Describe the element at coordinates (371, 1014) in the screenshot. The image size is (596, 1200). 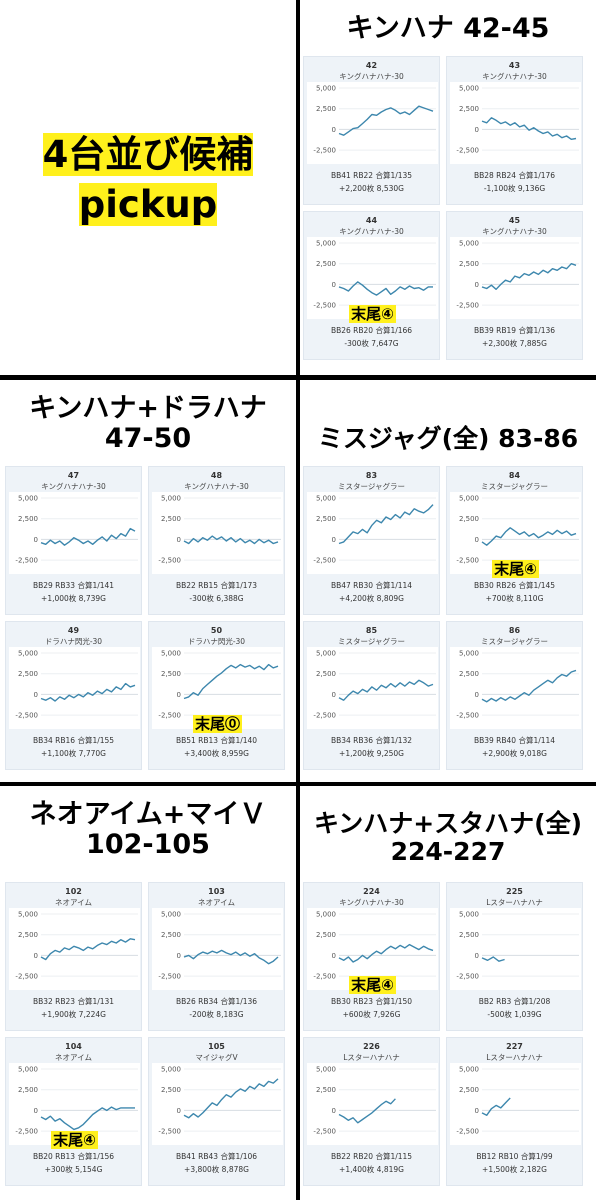
I see `result-summary: +600枚 7,926G` at that location.